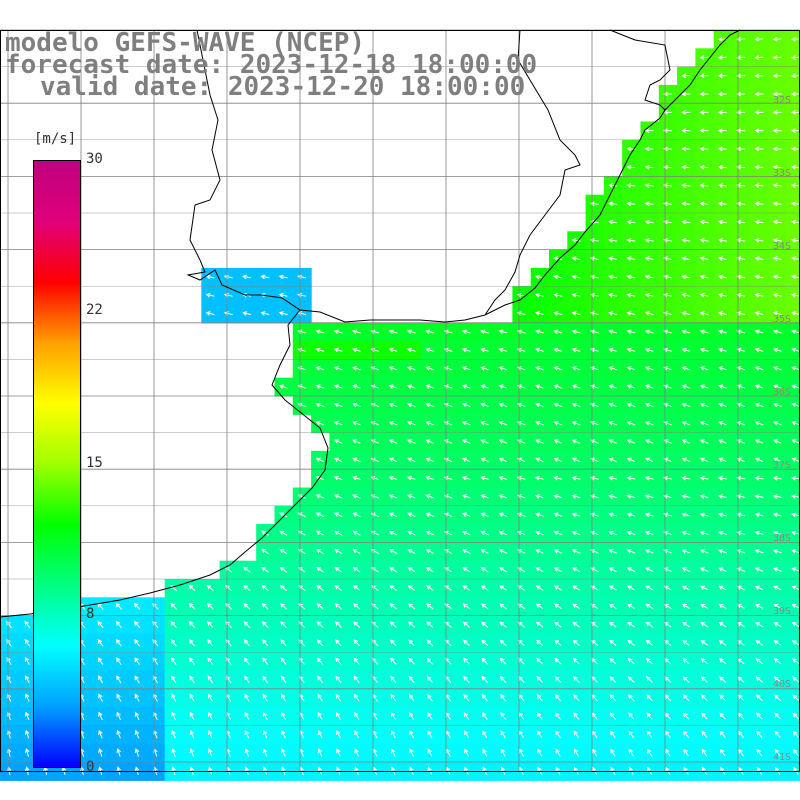 Image resolution: width=800 pixels, height=800 pixels. I want to click on lat-label: 36S, so click(782, 392).